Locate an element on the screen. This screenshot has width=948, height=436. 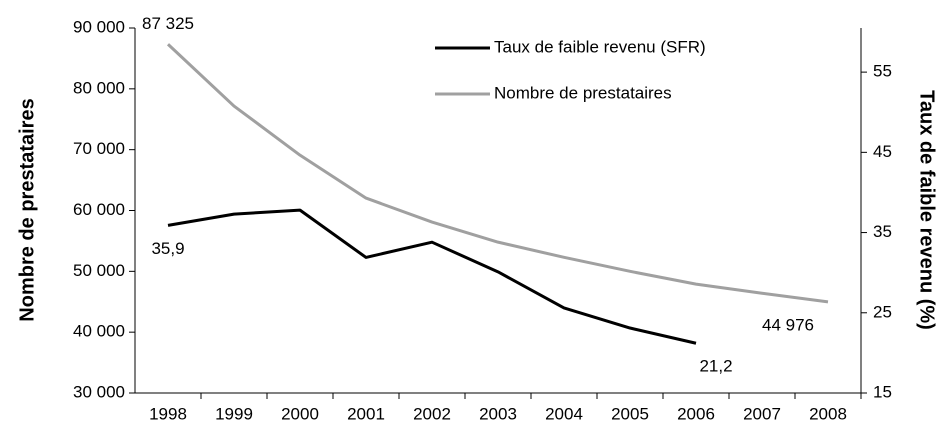
x-tick-label: 2000 is located at coordinates (300, 413).